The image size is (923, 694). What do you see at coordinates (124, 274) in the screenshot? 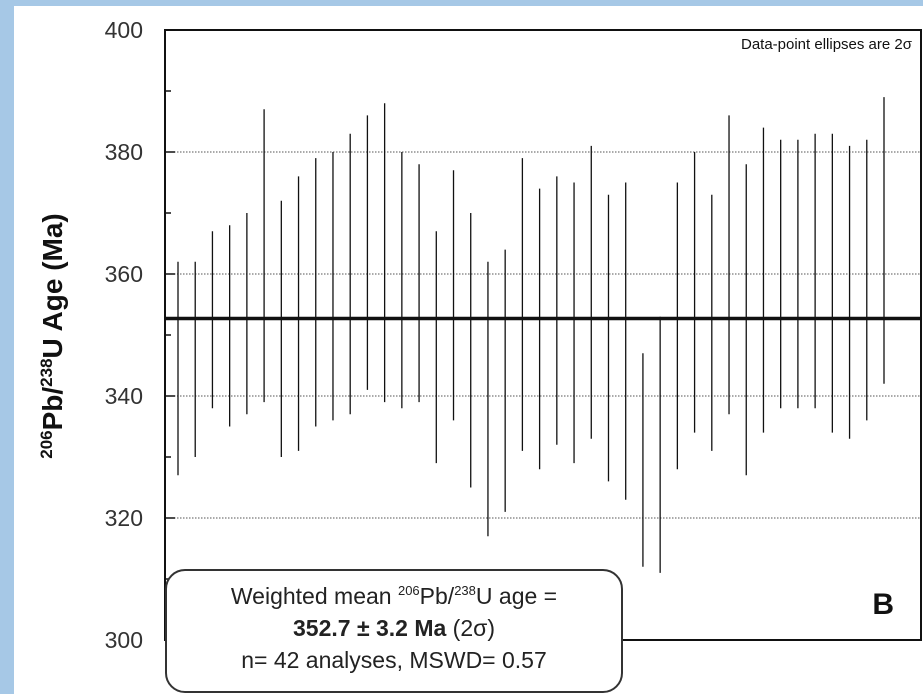
I see `tick-label-360: 360` at bounding box center [124, 274].